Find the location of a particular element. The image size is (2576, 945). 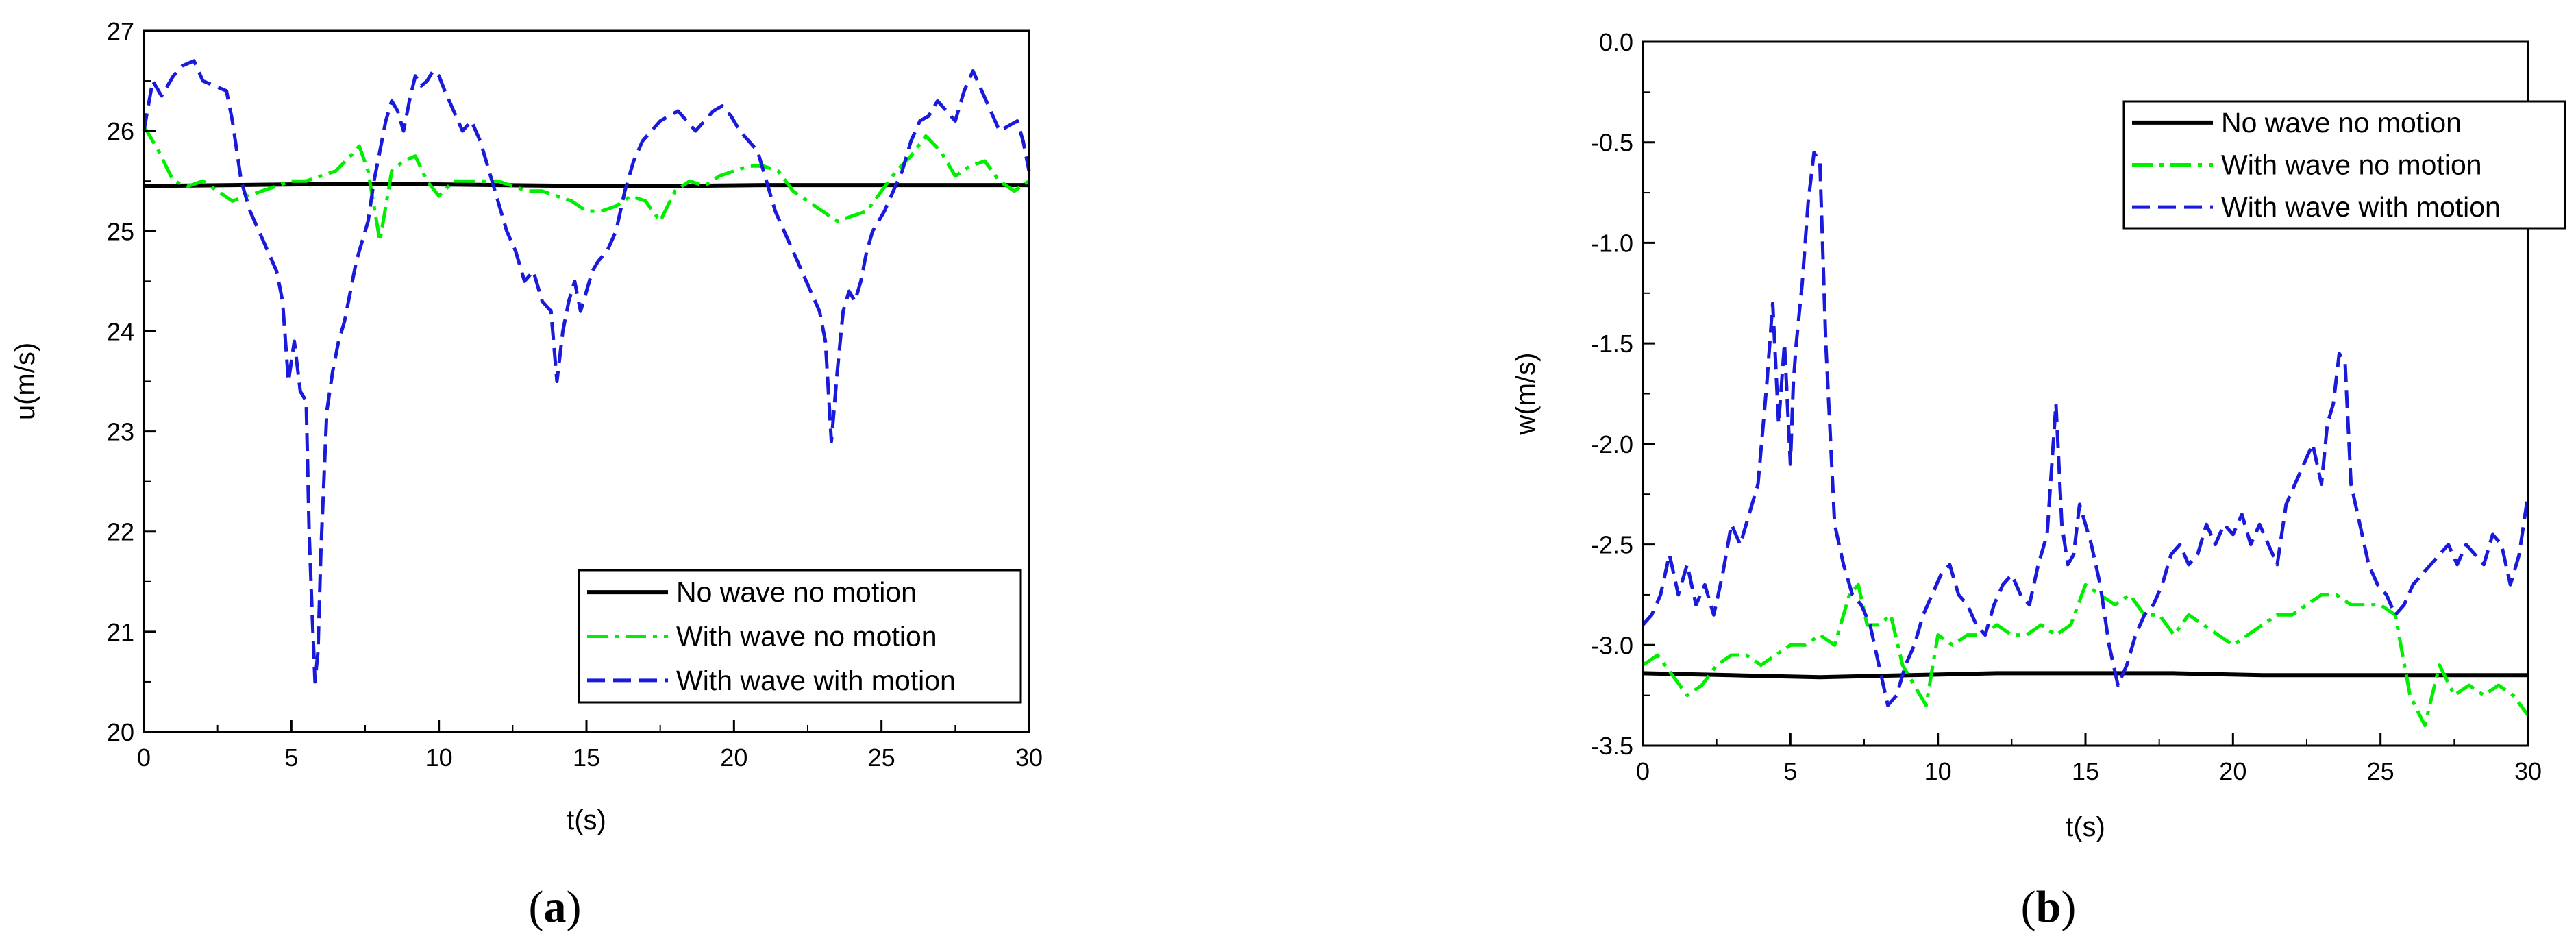

panel-b-x-tick-label: 5 is located at coordinates (1790, 771).